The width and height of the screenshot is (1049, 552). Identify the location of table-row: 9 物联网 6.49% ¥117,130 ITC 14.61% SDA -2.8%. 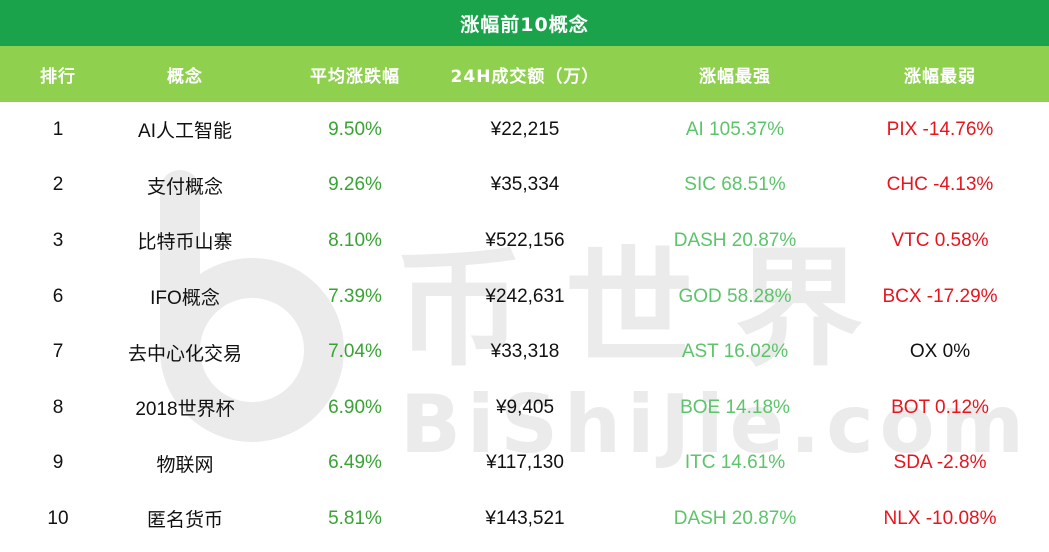
(524, 464).